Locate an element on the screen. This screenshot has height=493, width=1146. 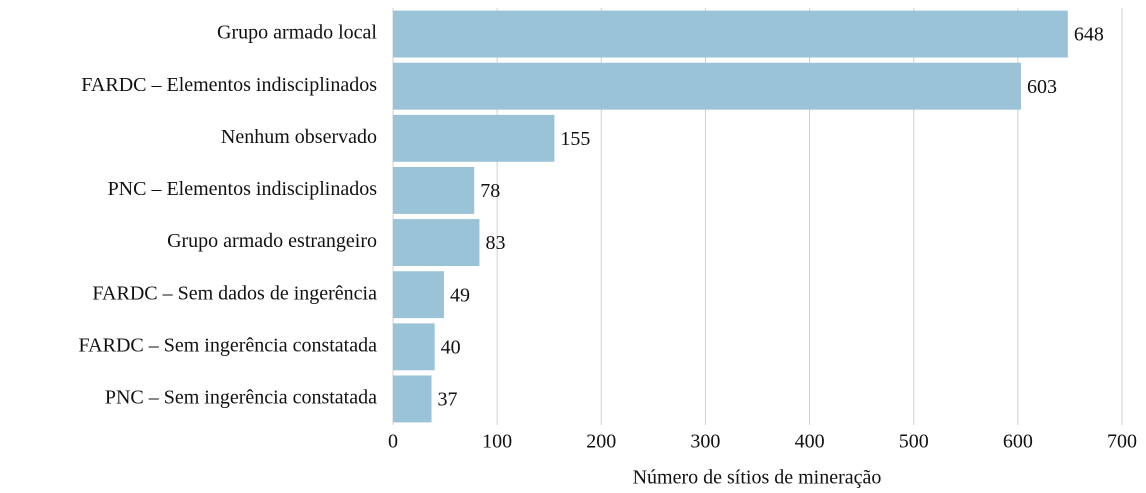
x-tick-label: 500 is located at coordinates (914, 442).